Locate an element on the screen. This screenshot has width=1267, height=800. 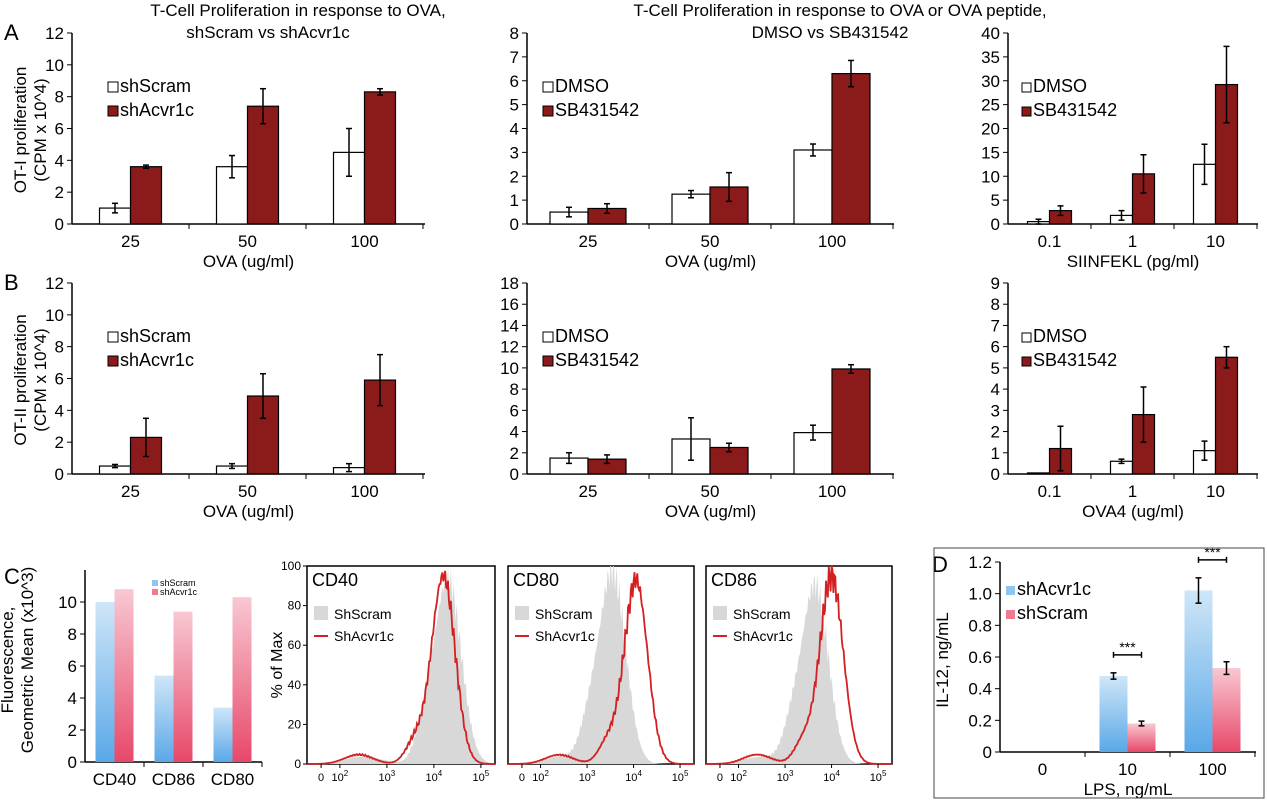
y-tick-label: 3 is located at coordinates (995, 410).